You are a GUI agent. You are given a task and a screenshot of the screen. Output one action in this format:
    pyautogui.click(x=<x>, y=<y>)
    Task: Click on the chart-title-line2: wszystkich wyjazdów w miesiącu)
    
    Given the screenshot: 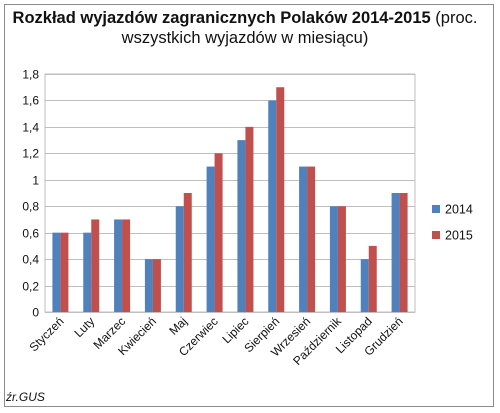 What is the action you would take?
    pyautogui.click(x=245, y=38)
    